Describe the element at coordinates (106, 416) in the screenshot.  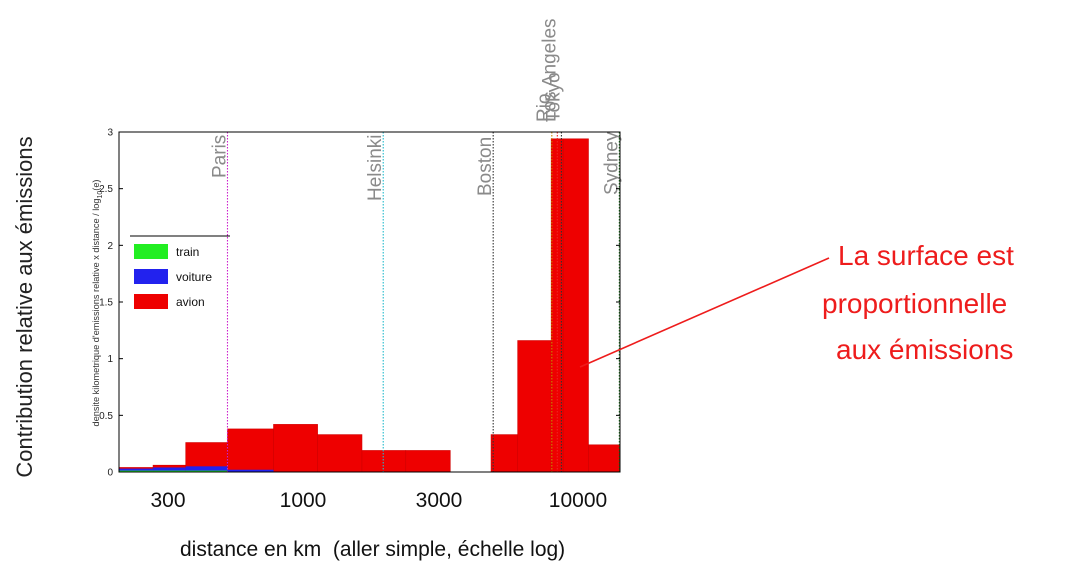
I see `y-tick-label-1: 0.5` at that location.